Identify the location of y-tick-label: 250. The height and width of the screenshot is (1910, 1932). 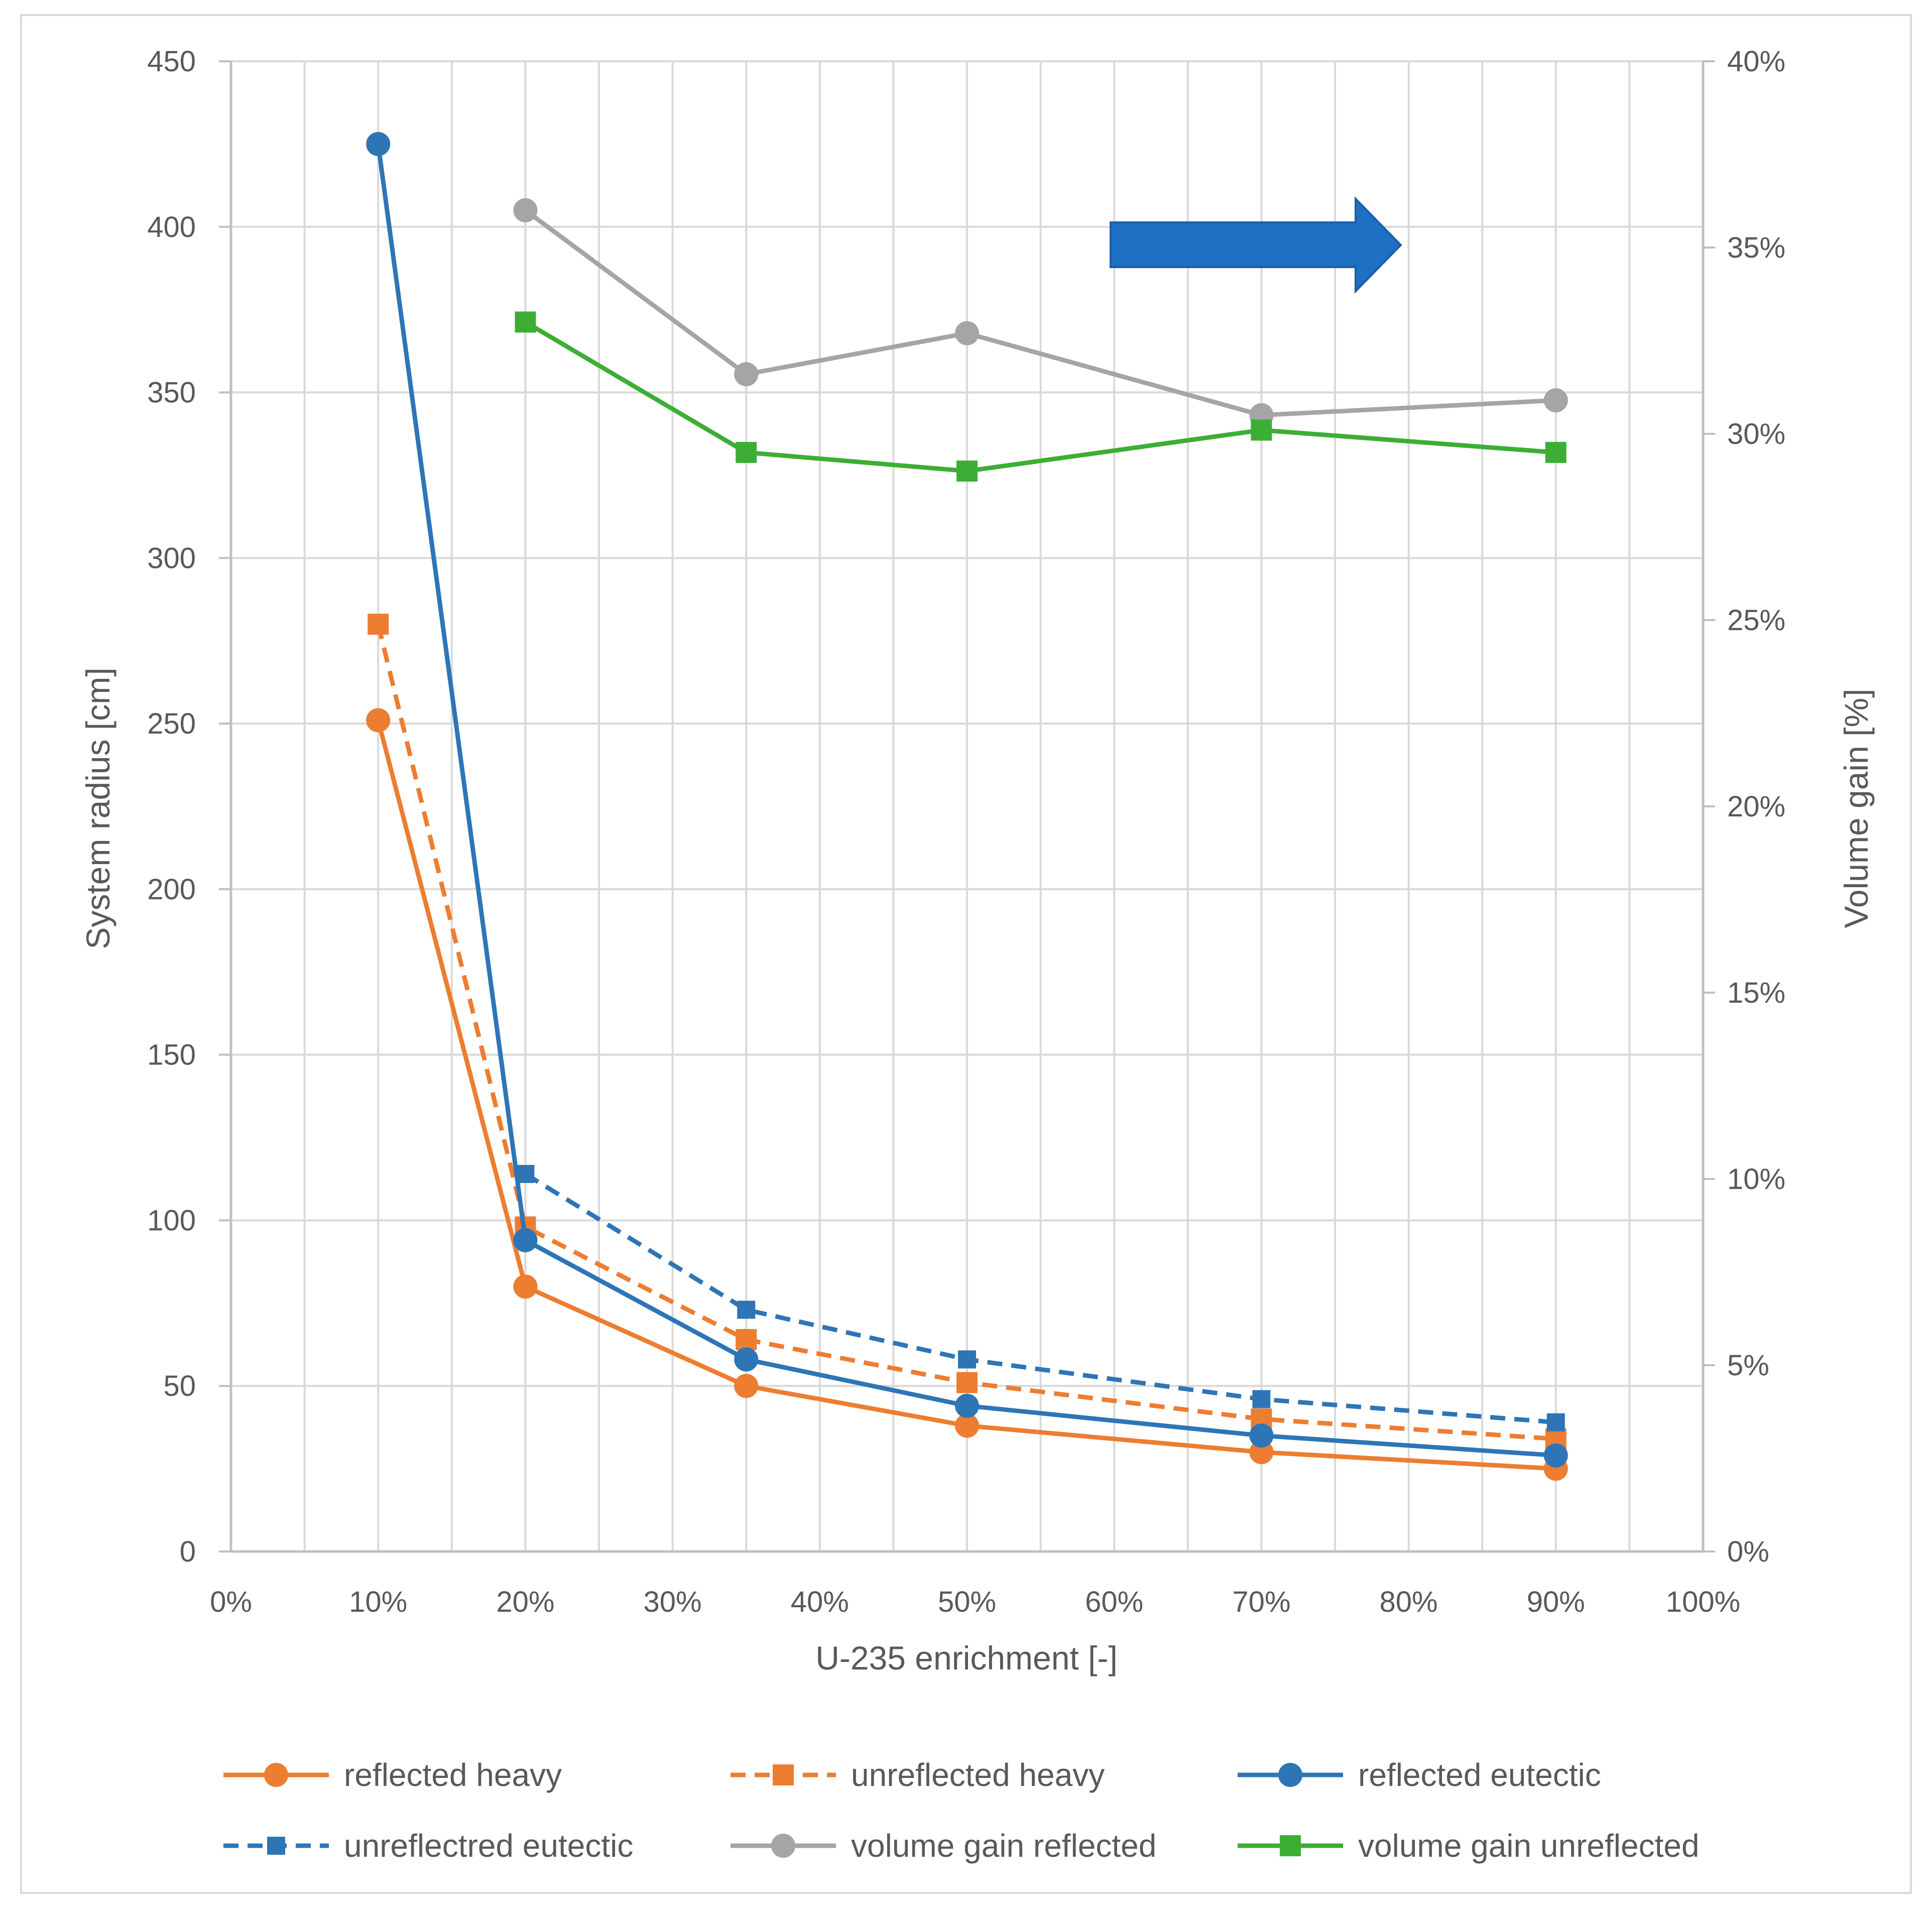
(171, 723).